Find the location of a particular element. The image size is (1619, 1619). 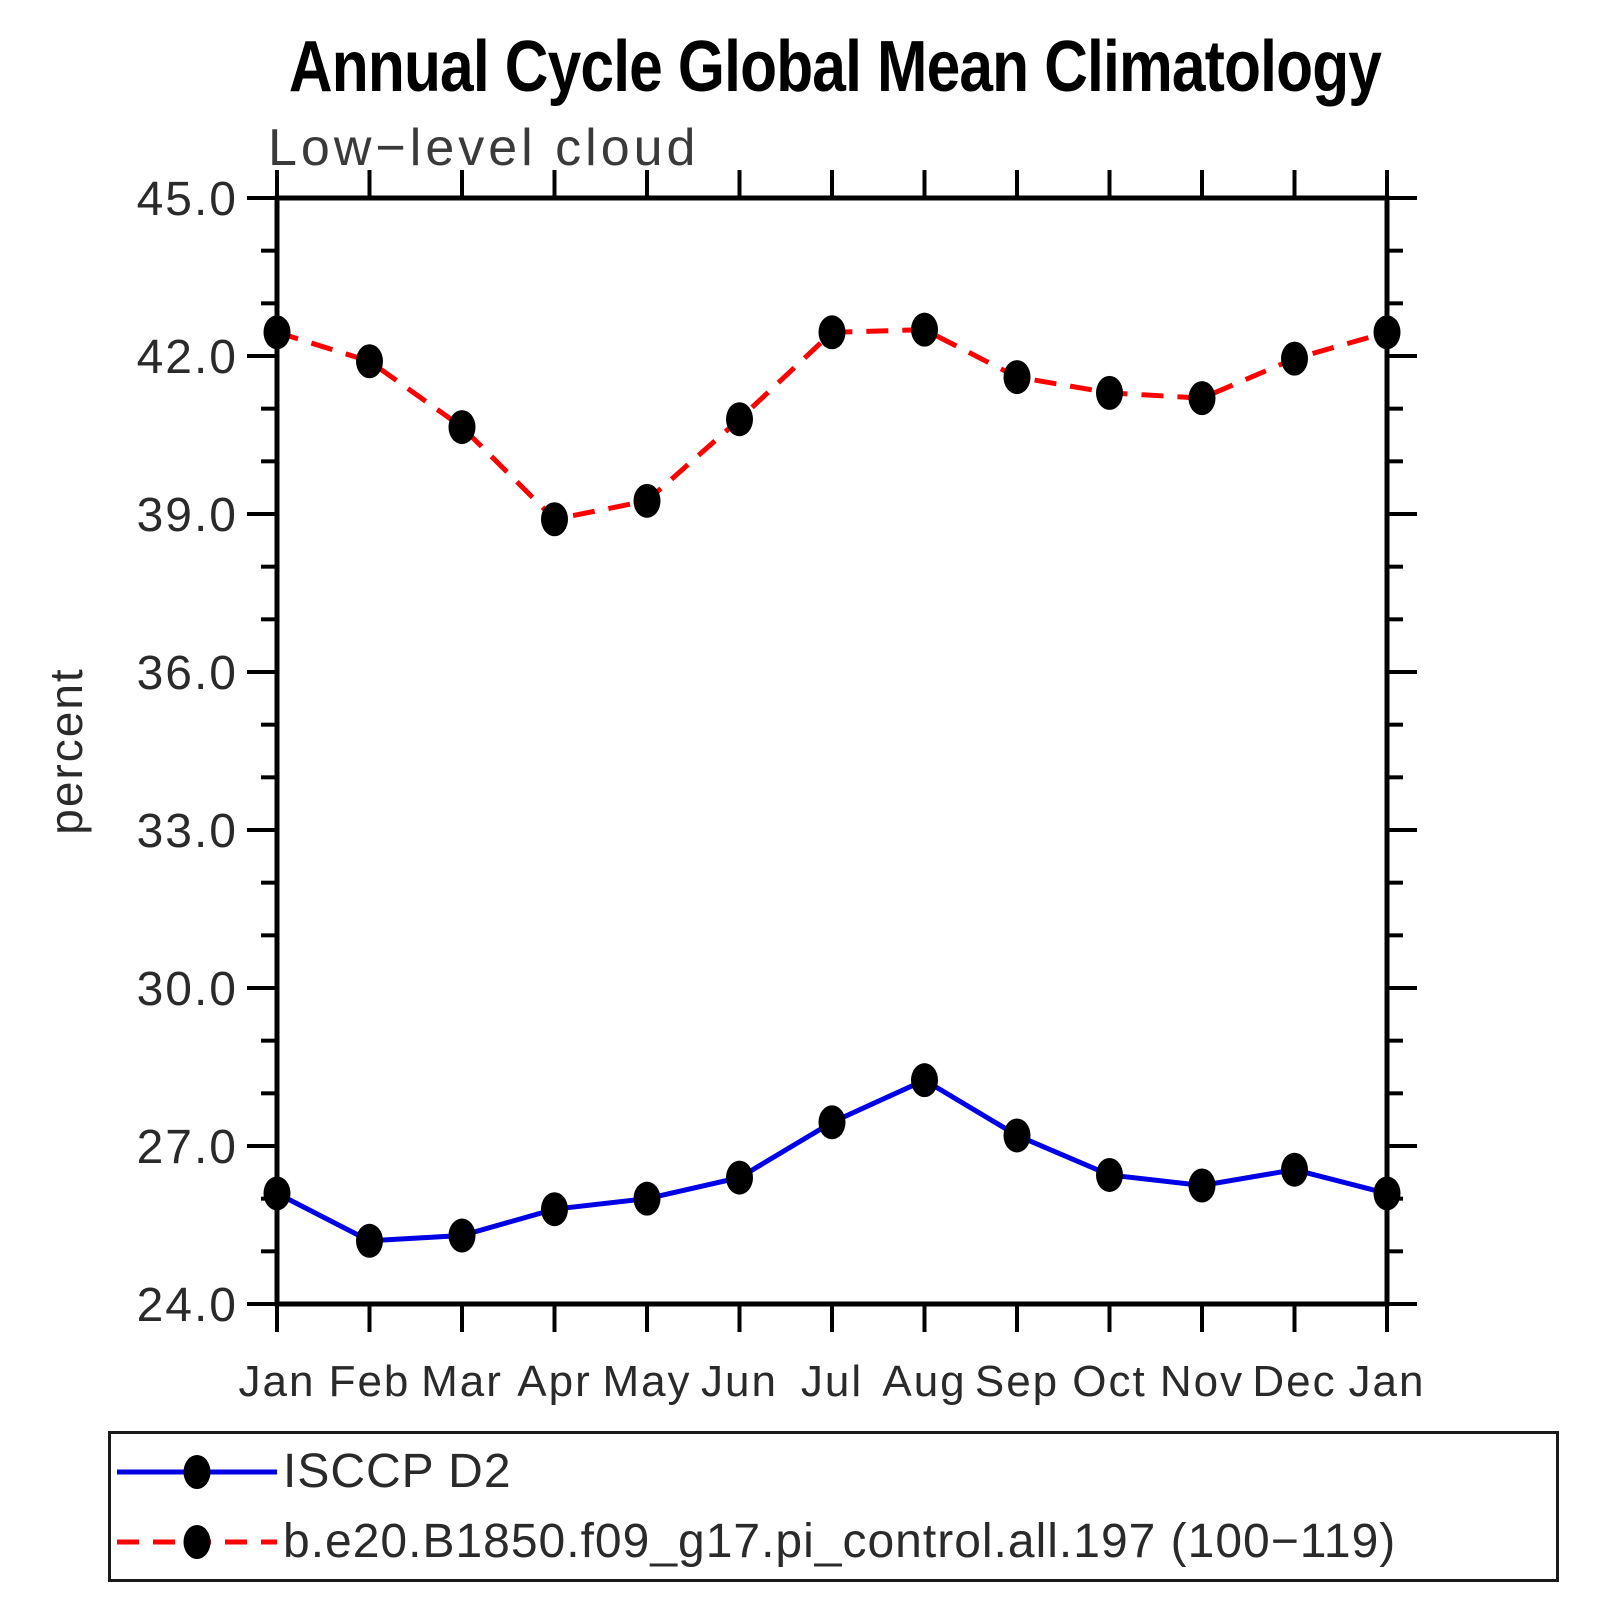

legend-swatch-dashed-line-icon is located at coordinates (197, 1541).